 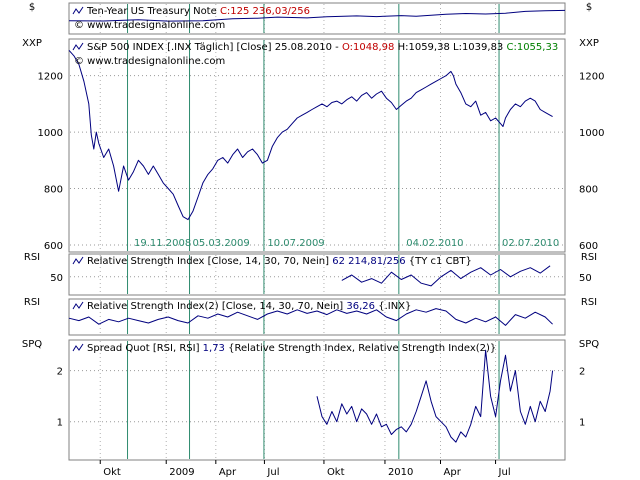 I want to click on panel-title-part: {TY c1 CBT}, so click(x=439, y=261).